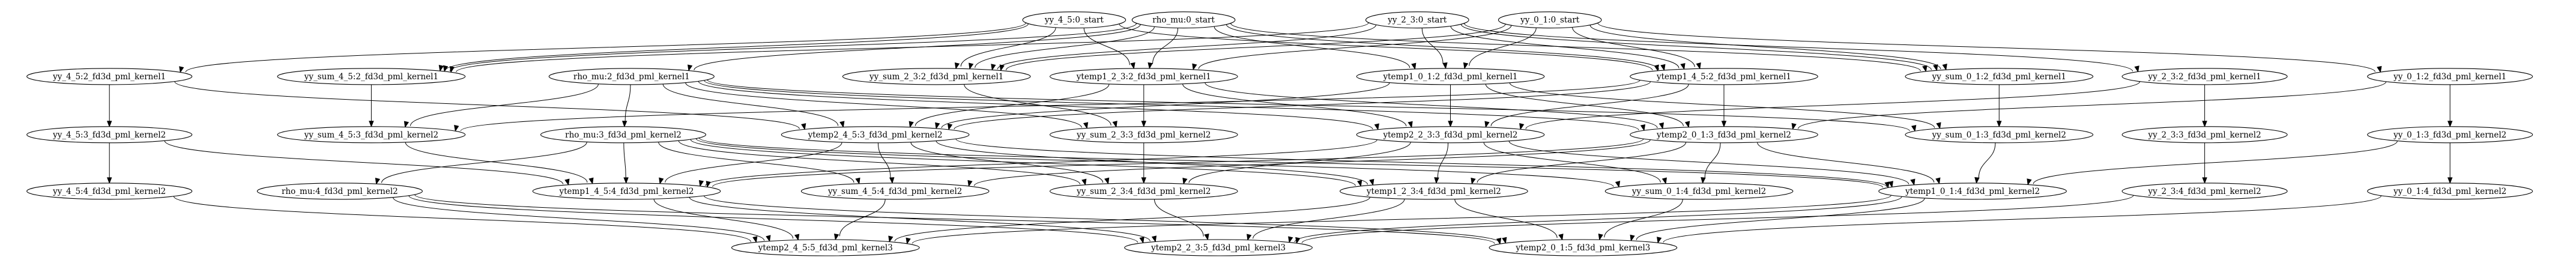 This screenshot has height=266, width=2576. I want to click on node-rho_mu_2: rho_mu:2_fd3d_pml_kernel1, so click(632, 76).